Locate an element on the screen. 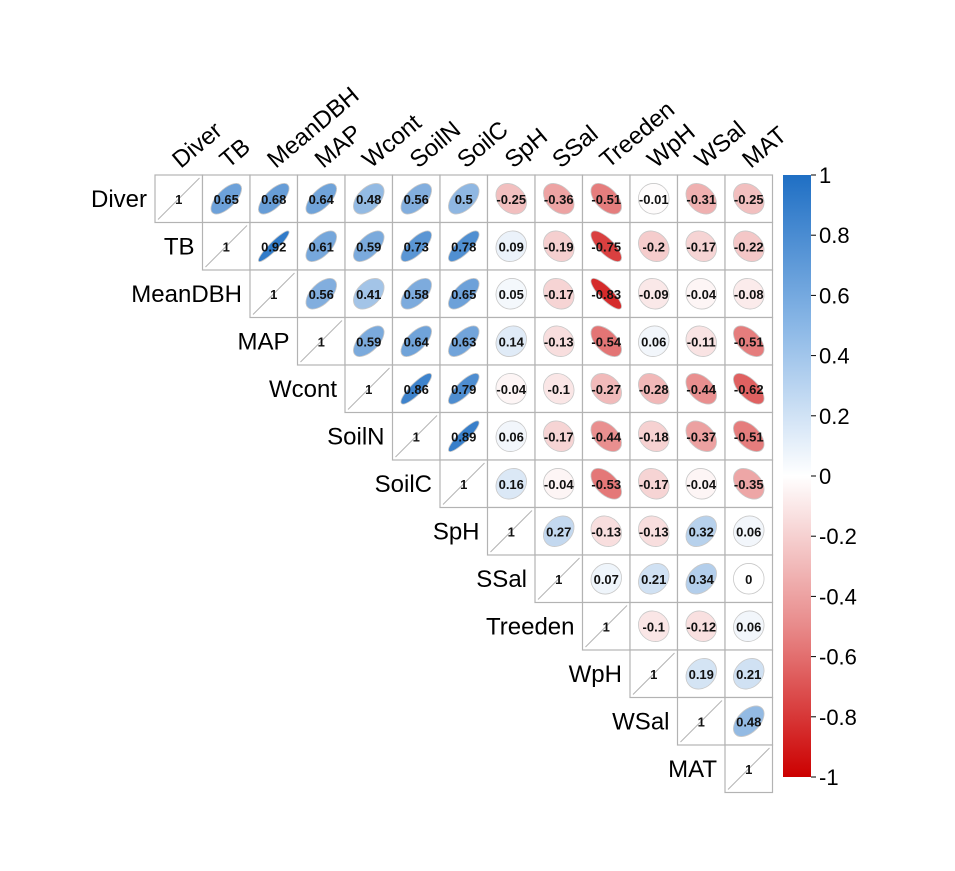  cell-value: -0.27 is located at coordinates (606, 389).